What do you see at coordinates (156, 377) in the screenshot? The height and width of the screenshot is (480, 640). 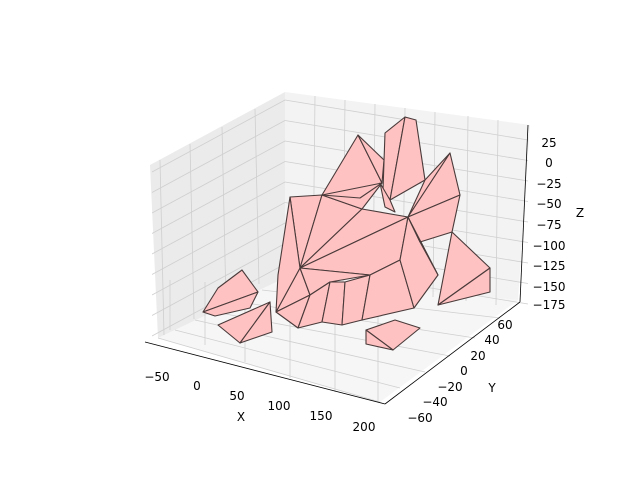 I see `x-tick-label: −50` at bounding box center [156, 377].